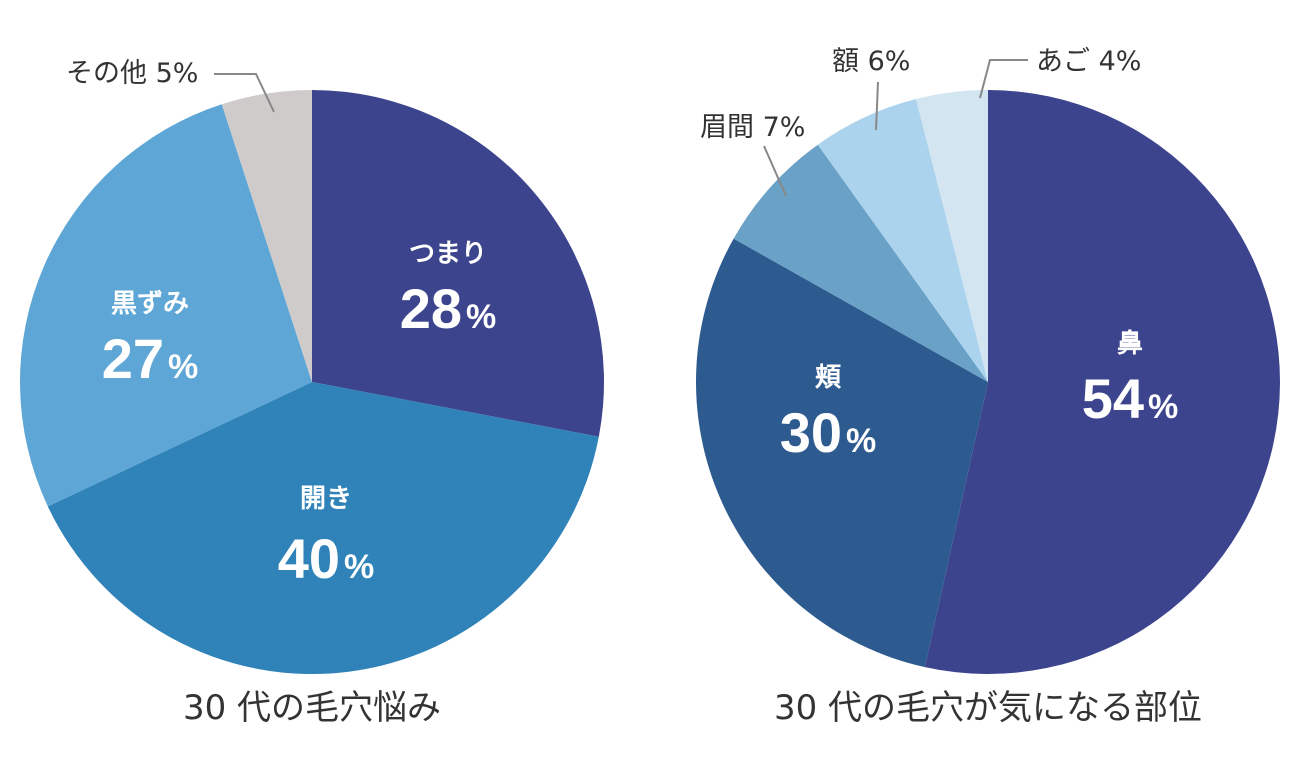 This screenshot has height=764, width=1299. I want to click on callout-label-0-3: その他 5%, so click(132, 73).